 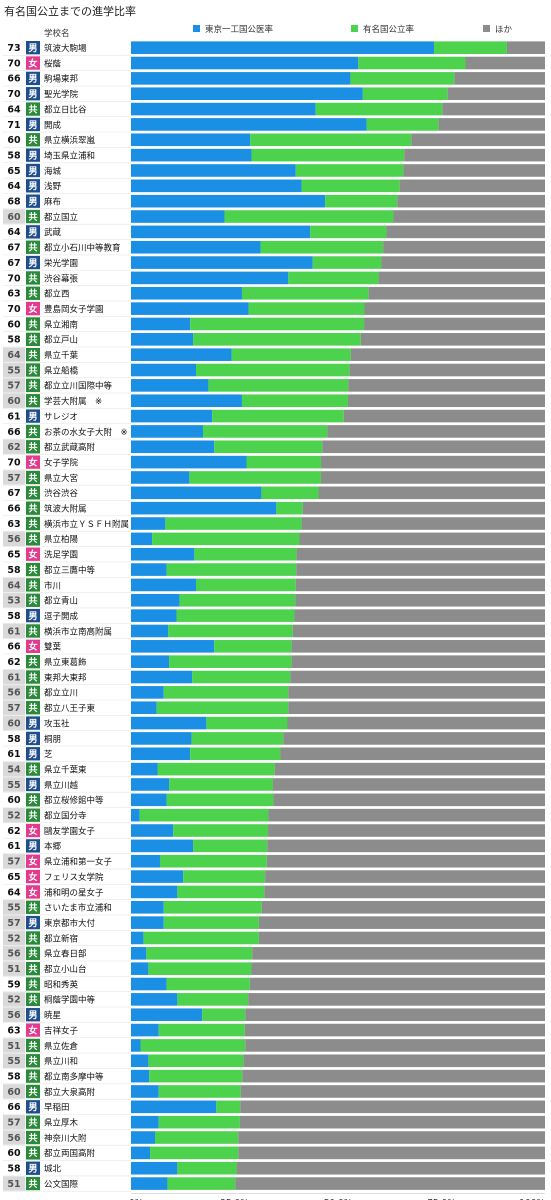 What do you see at coordinates (14, 616) in the screenshot?
I see `rank-value: 58` at bounding box center [14, 616].